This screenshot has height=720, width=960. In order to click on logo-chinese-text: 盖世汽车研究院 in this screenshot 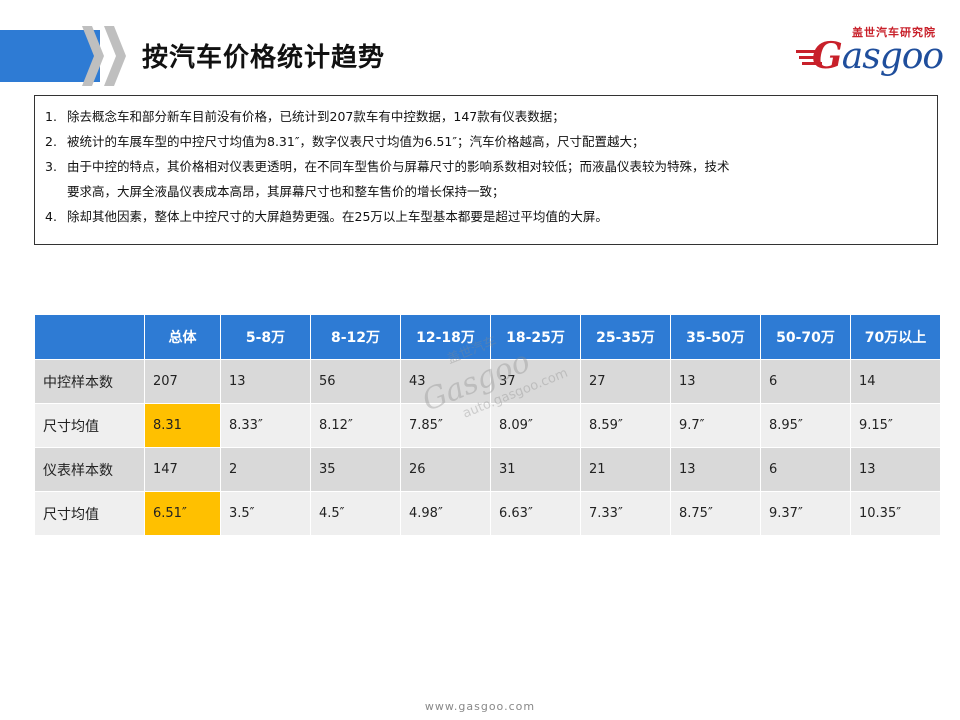, I will do `click(894, 32)`.